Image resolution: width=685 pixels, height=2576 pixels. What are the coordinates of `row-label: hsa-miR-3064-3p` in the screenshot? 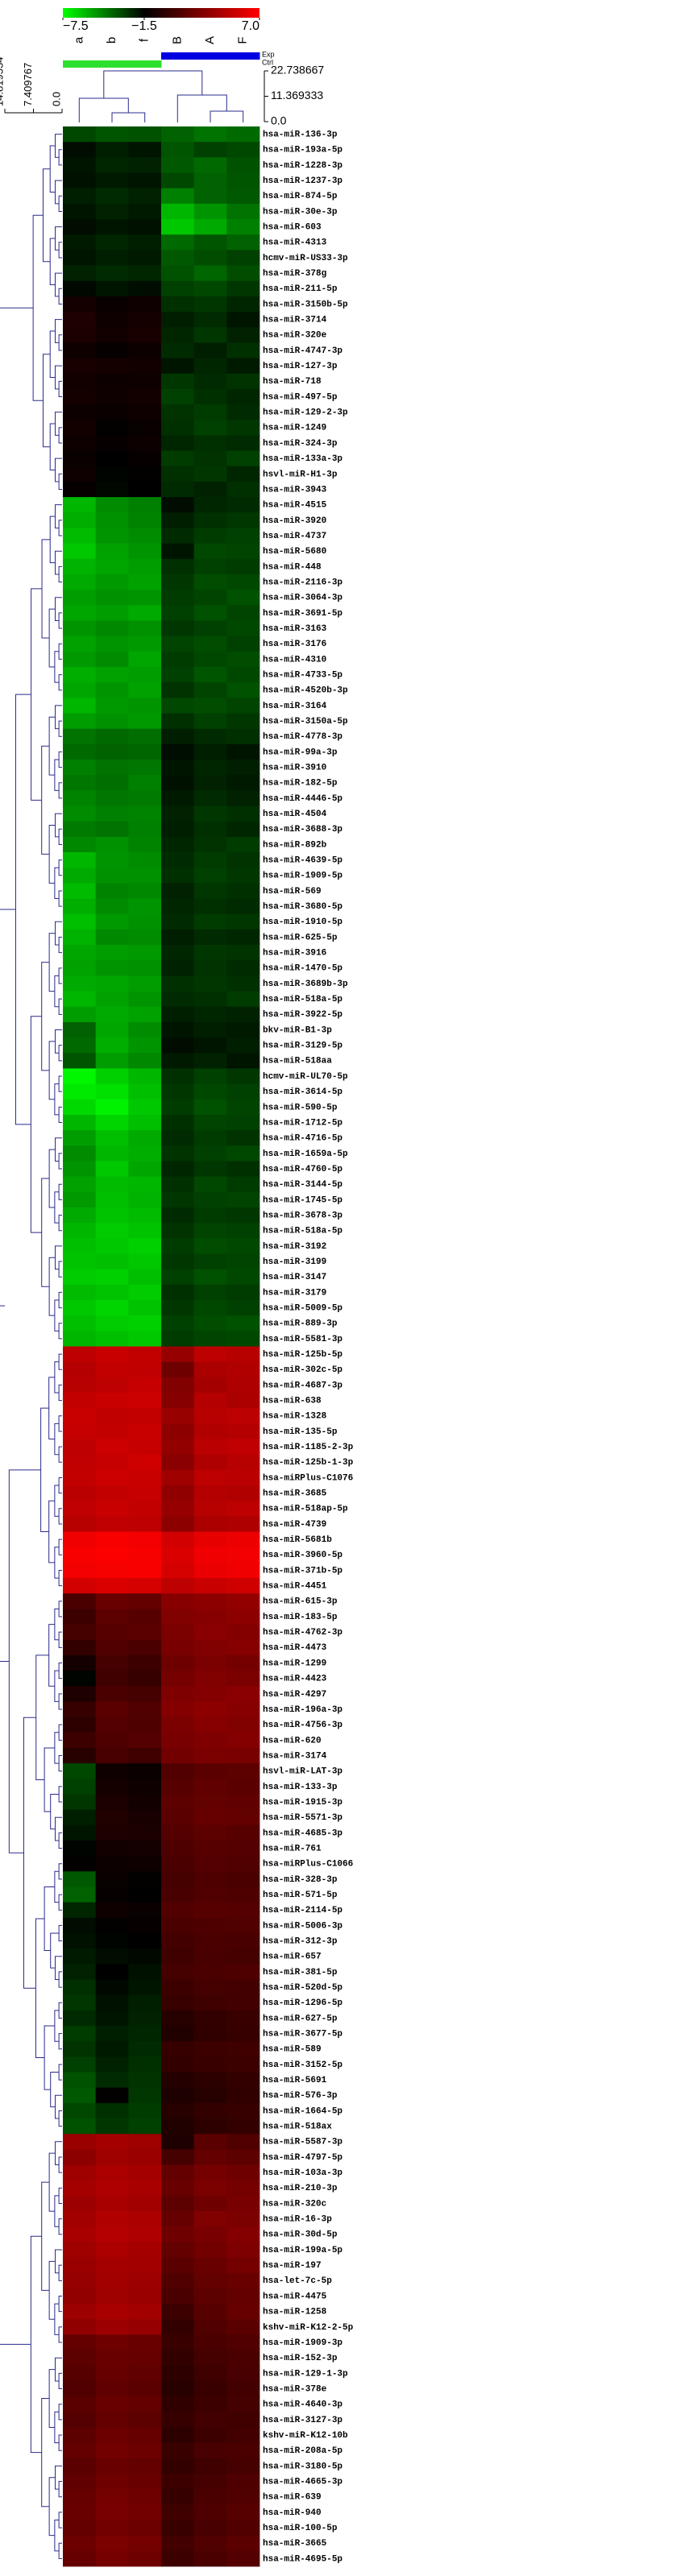 It's located at (302, 598).